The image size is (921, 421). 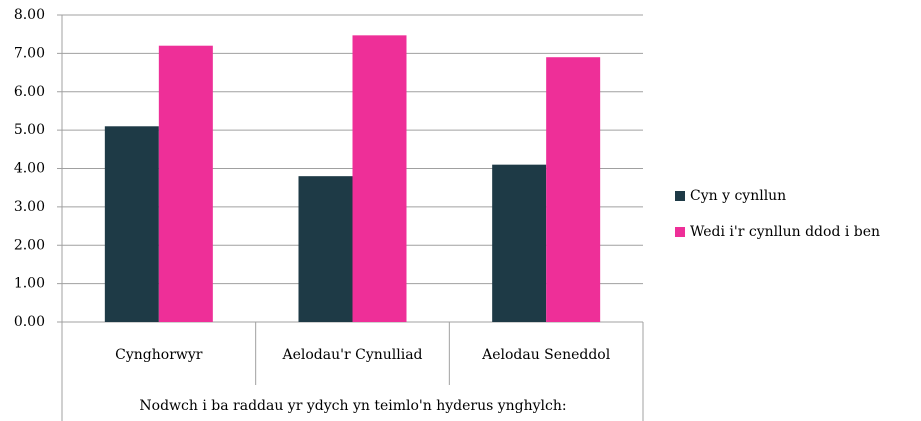 What do you see at coordinates (29, 245) in the screenshot?
I see `y-tick-label: 2.00` at bounding box center [29, 245].